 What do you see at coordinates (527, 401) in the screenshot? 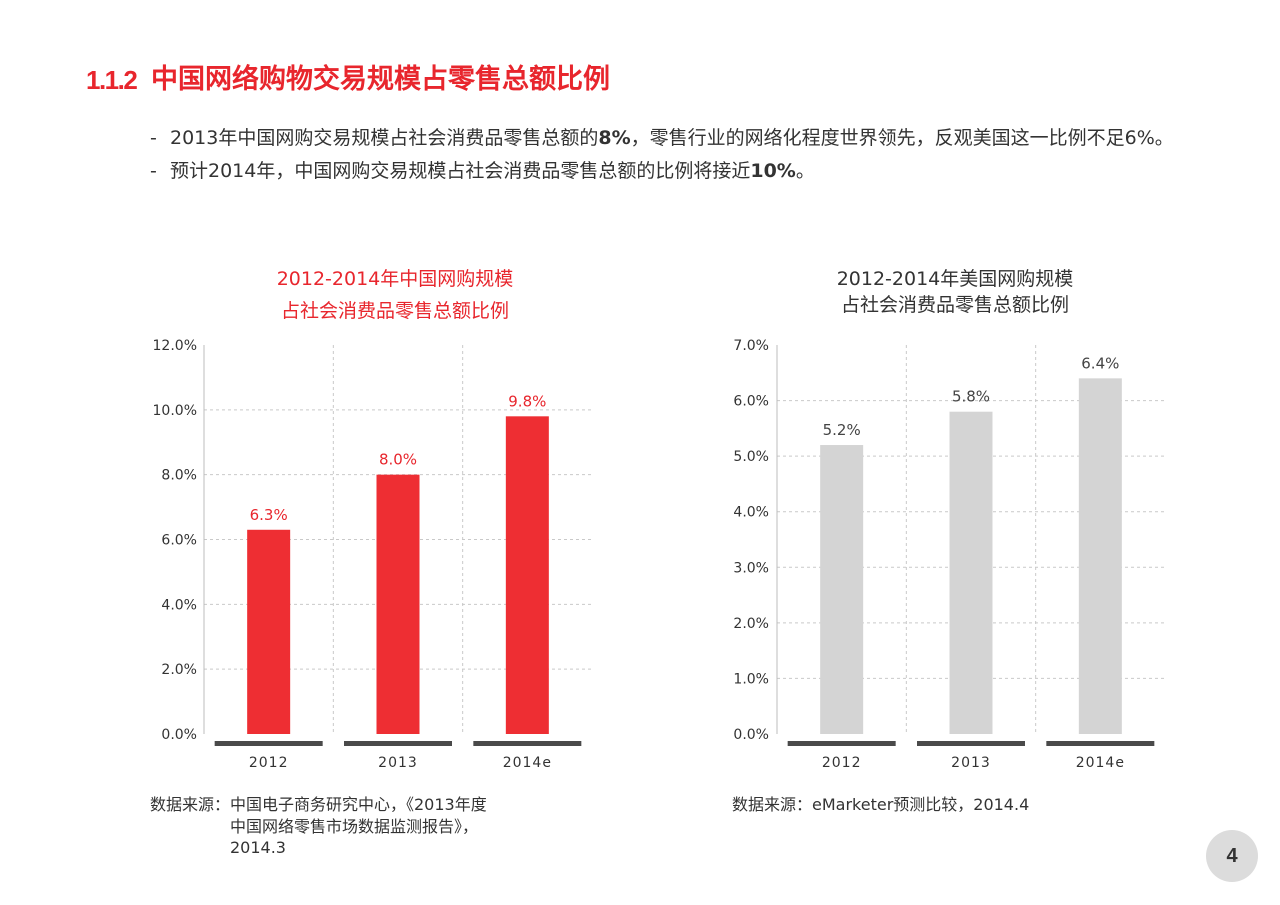
I see `data-label: 9.8%` at bounding box center [527, 401].